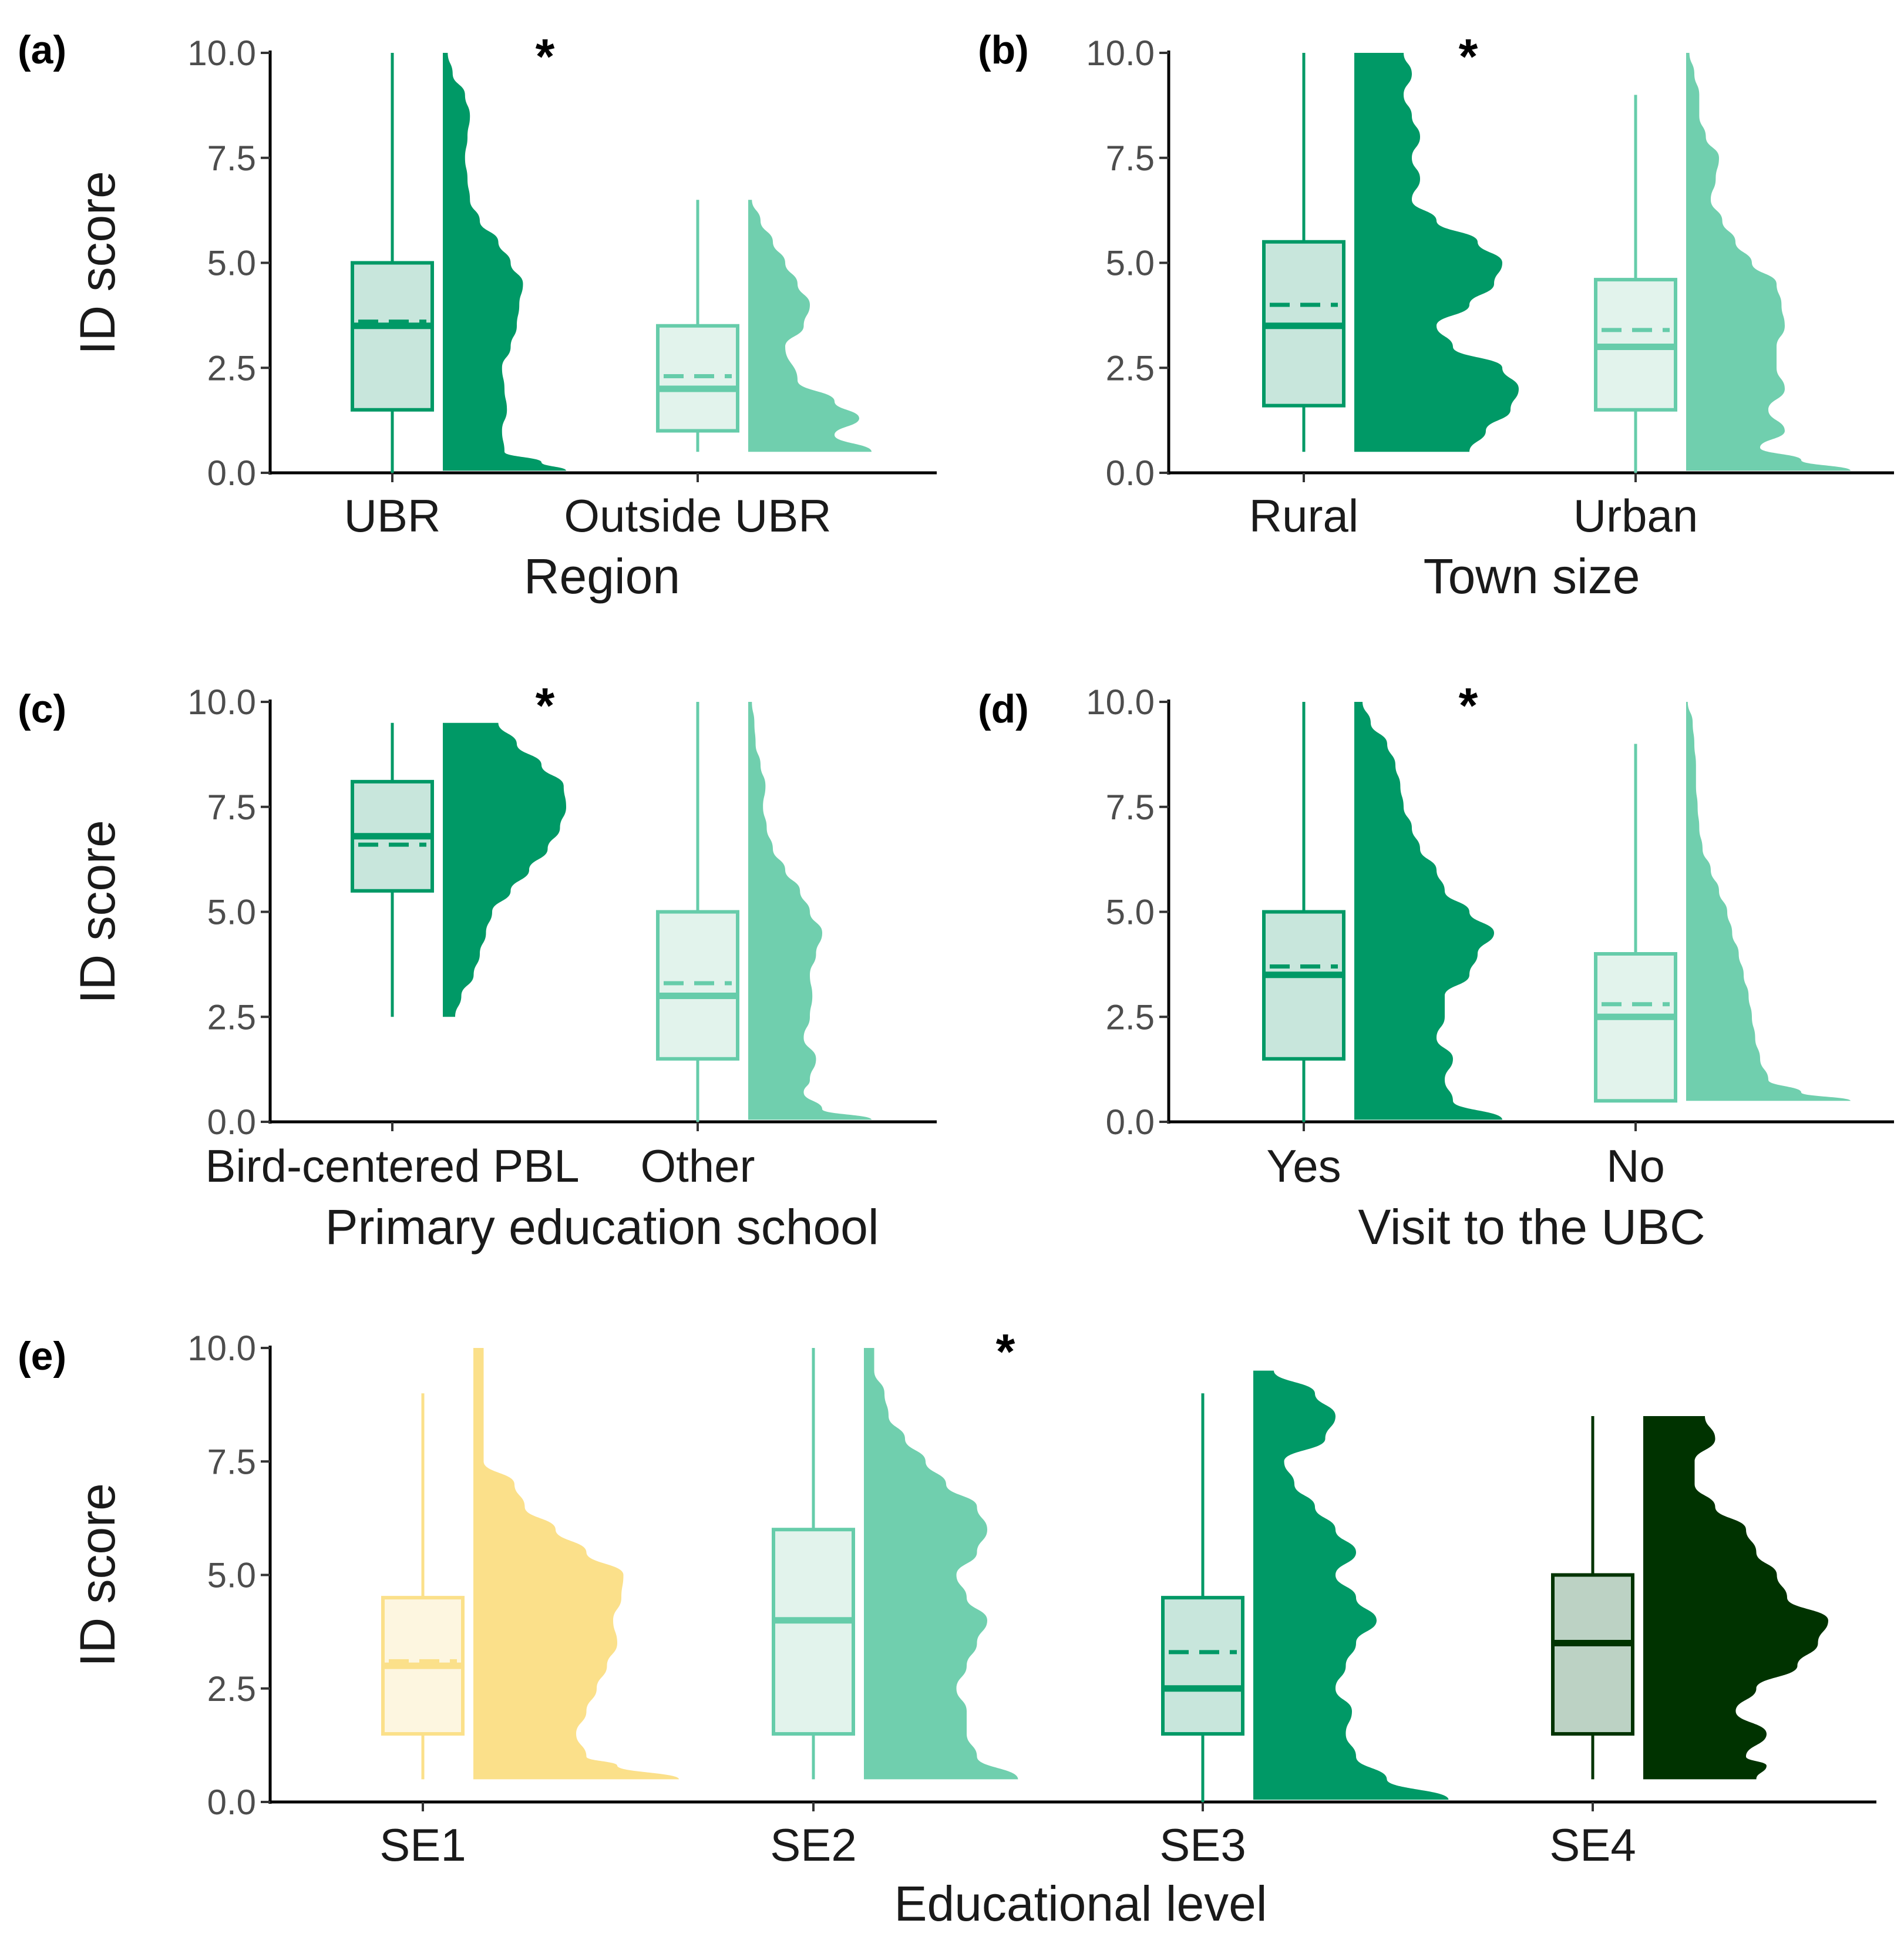 Image resolution: width=1904 pixels, height=1940 pixels. Describe the element at coordinates (42, 709) in the screenshot. I see `panel-label: (c)` at that location.